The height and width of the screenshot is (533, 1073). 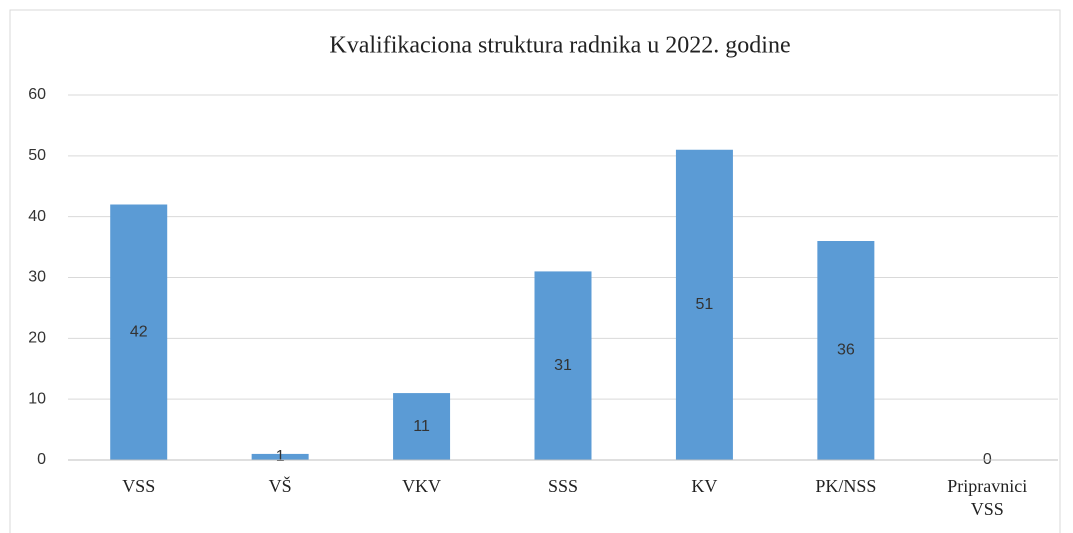 I want to click on y-tick-label: 30, so click(x=37, y=277).